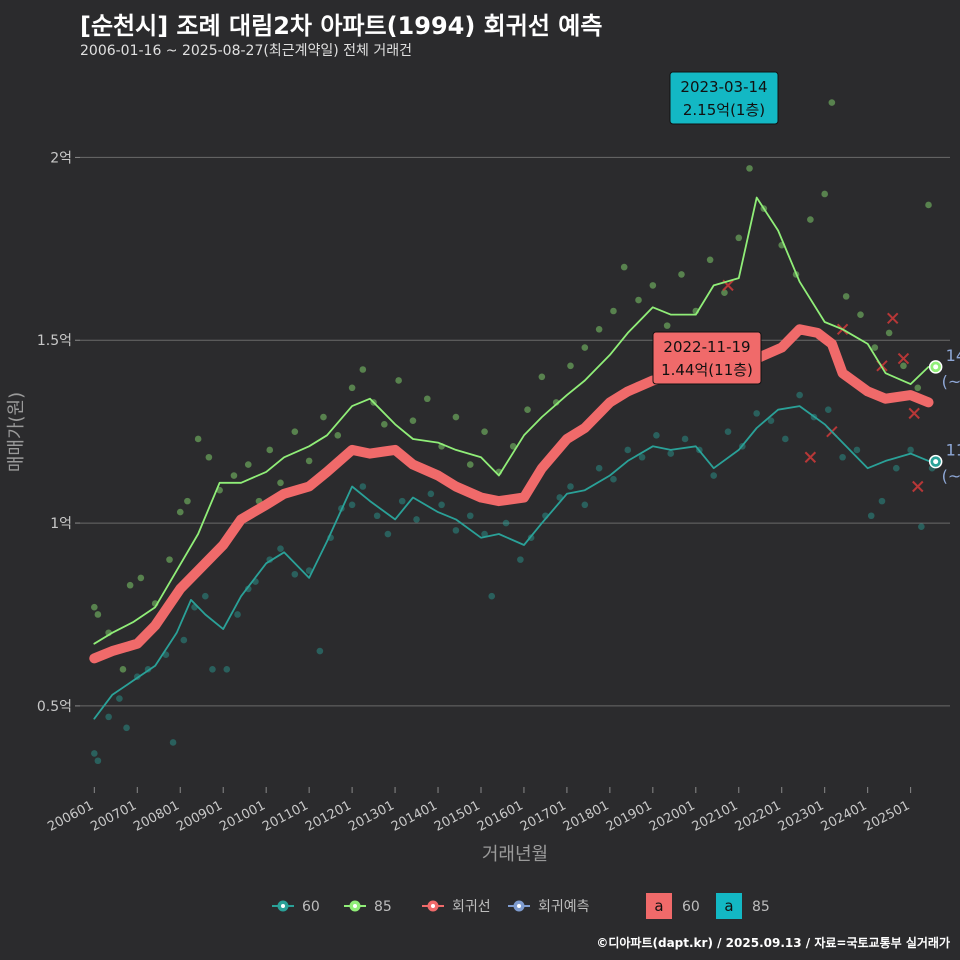  I want to click on x-tick-label-5: 201101, so click(285, 816).